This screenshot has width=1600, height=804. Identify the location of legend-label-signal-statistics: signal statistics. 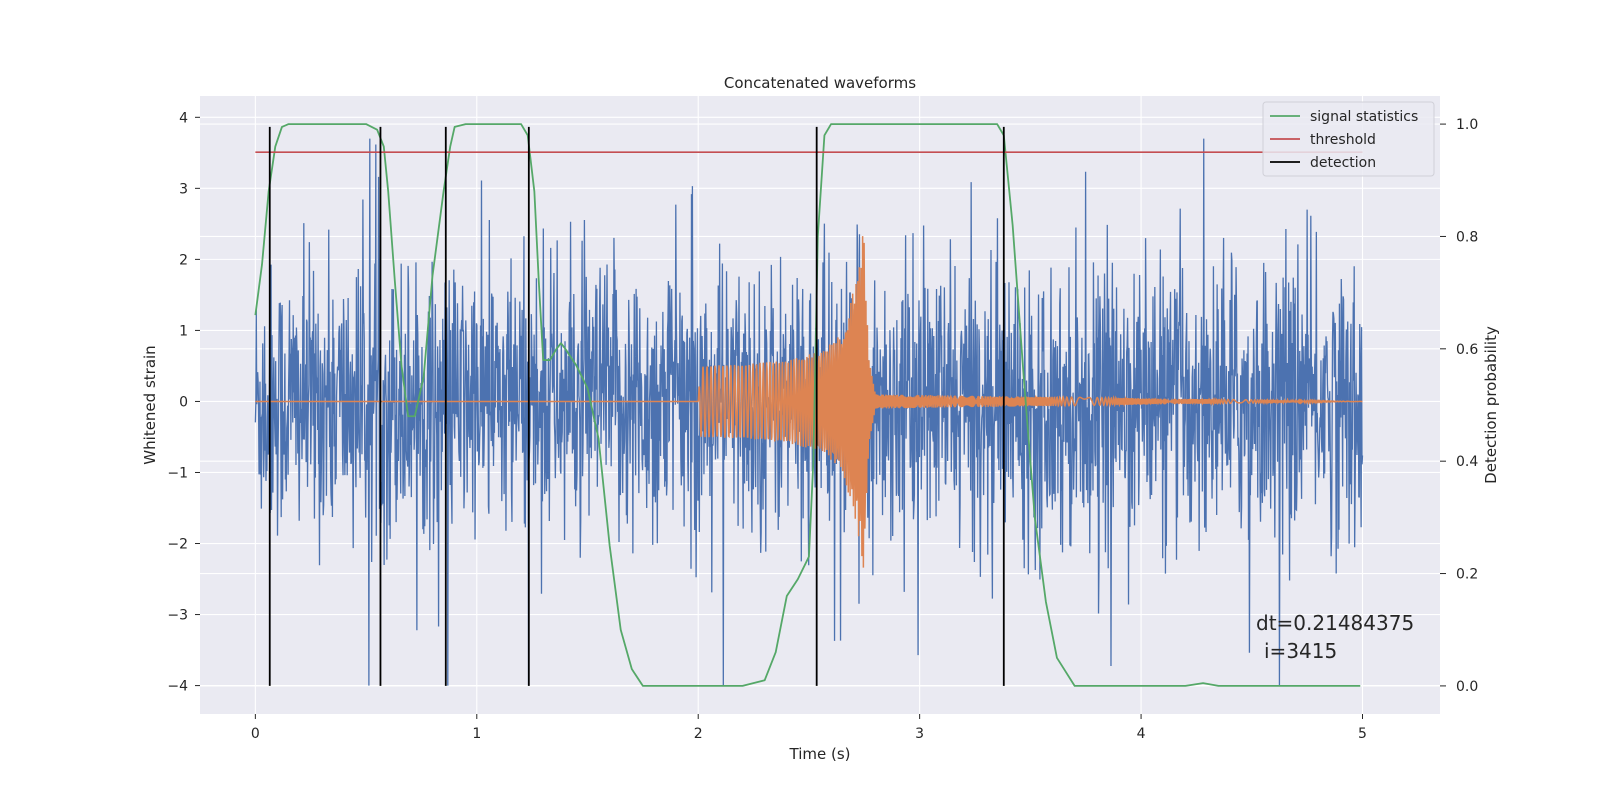
(1364, 117).